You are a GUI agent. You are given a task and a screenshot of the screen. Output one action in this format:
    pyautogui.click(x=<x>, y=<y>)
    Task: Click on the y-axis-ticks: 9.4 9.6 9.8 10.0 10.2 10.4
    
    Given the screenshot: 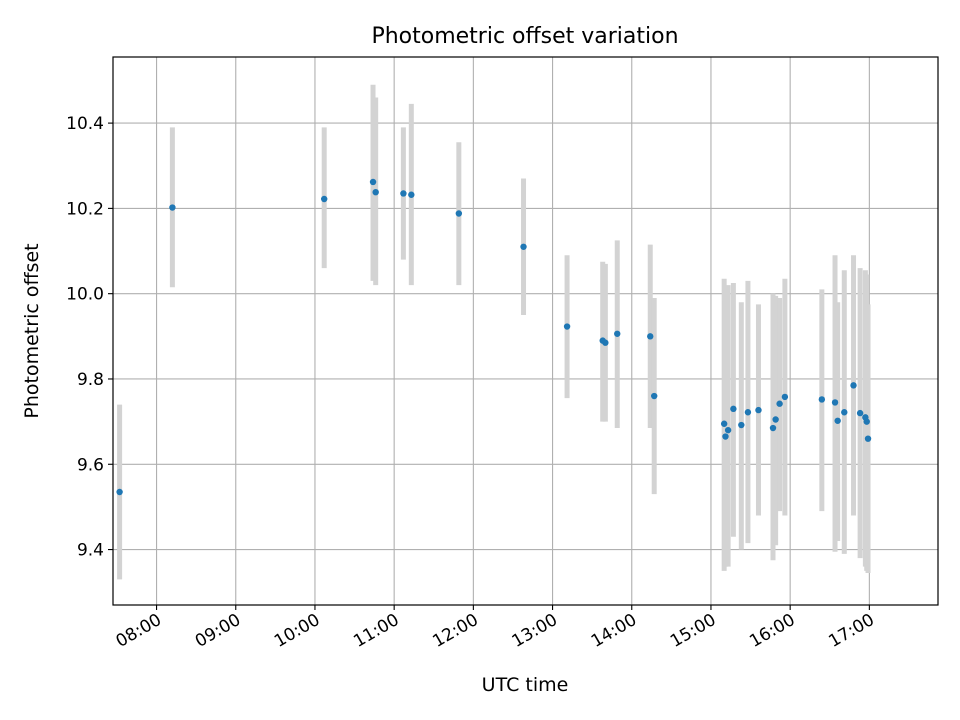 What is the action you would take?
    pyautogui.click(x=89, y=337)
    